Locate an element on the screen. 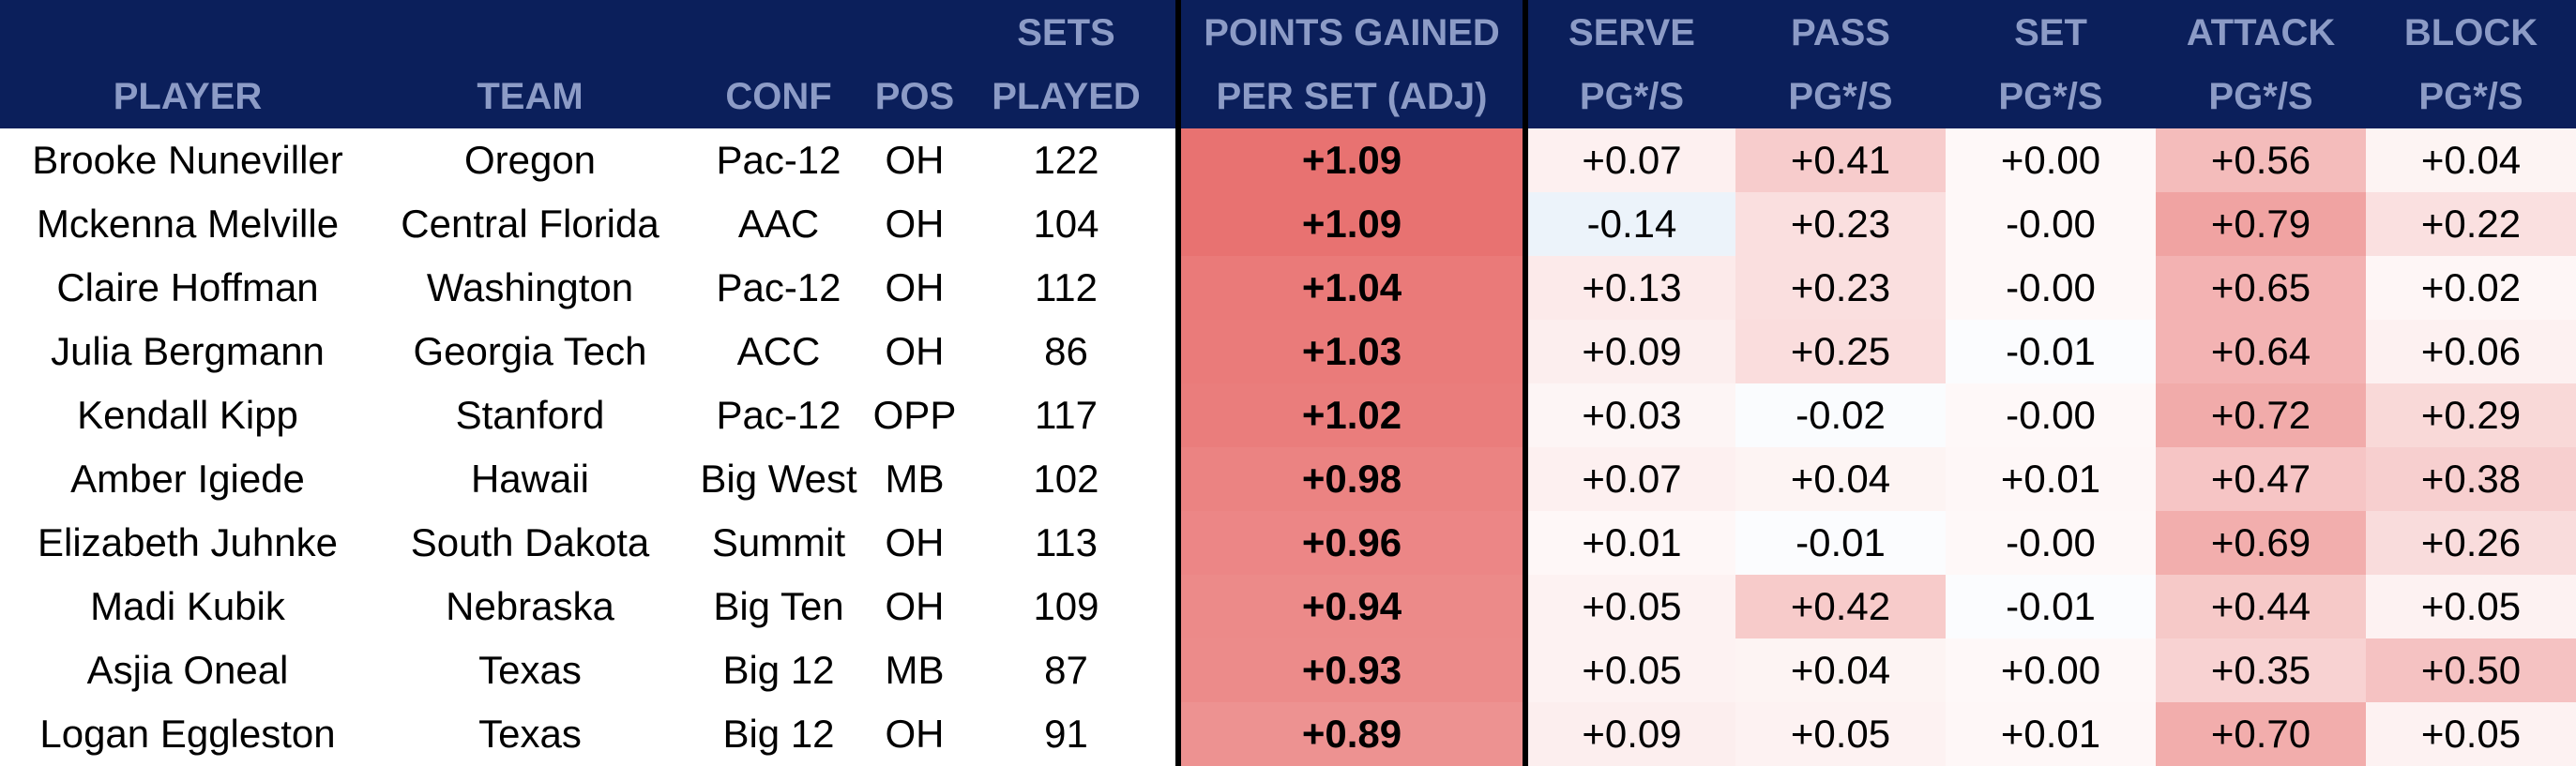 The image size is (2576, 766). cell-sets: 102 is located at coordinates (1066, 479).